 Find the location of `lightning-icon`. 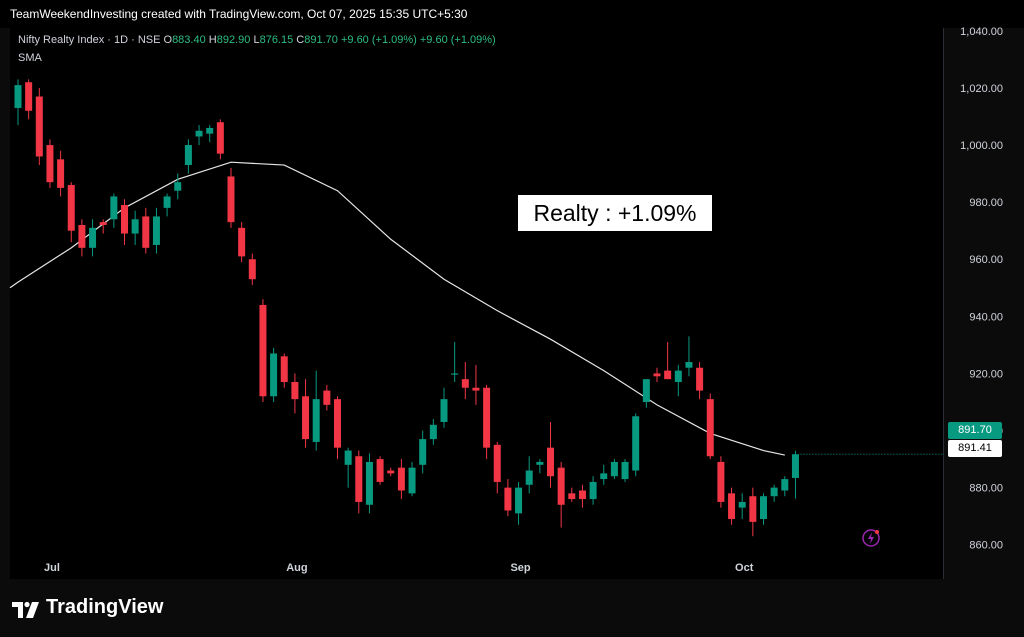

lightning-icon is located at coordinates (871, 538).